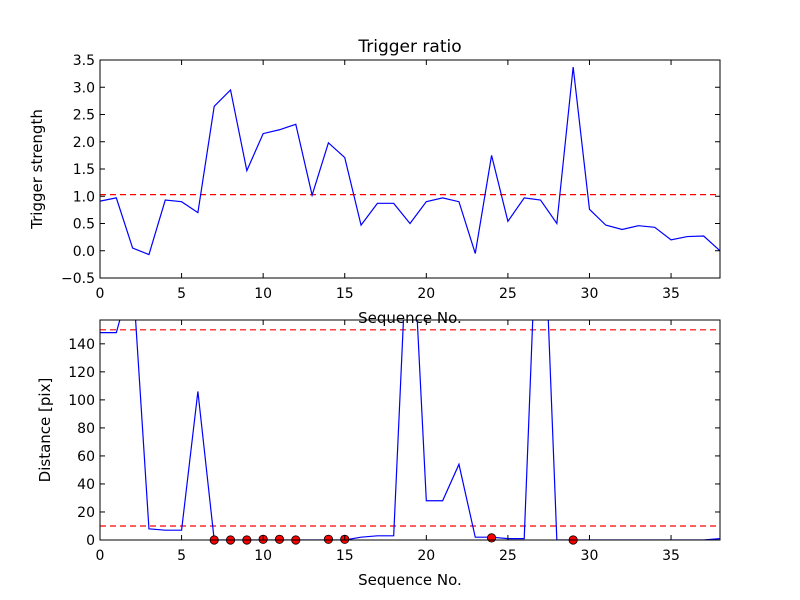 The image size is (800, 600). Describe the element at coordinates (263, 556) in the screenshot. I see `bottom-x-tick-label-2: 10` at that location.